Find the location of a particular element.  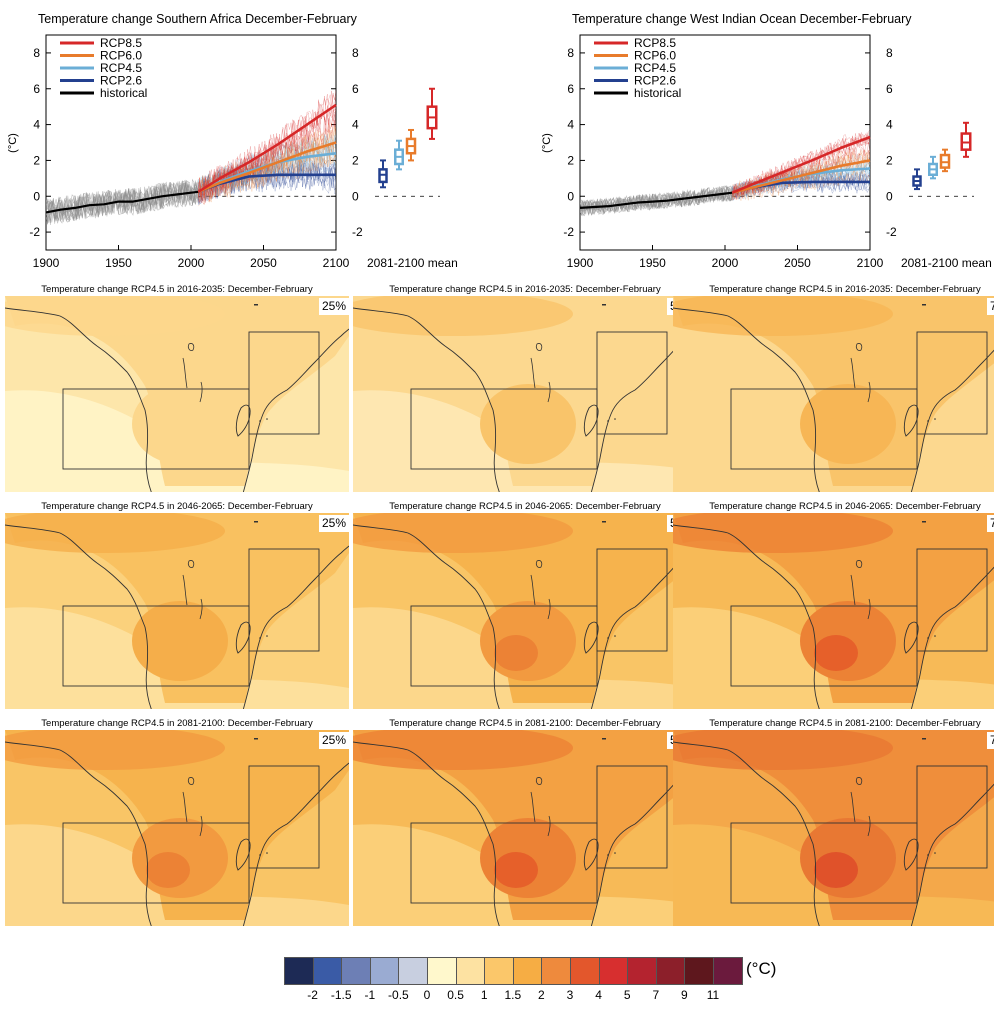

colorbar-tick-label: 4 is located at coordinates (598, 995).